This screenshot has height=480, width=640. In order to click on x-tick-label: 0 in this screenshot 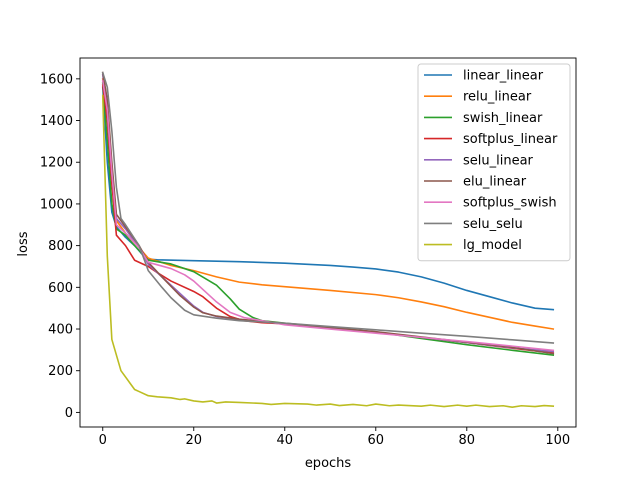, I will do `click(103, 440)`.